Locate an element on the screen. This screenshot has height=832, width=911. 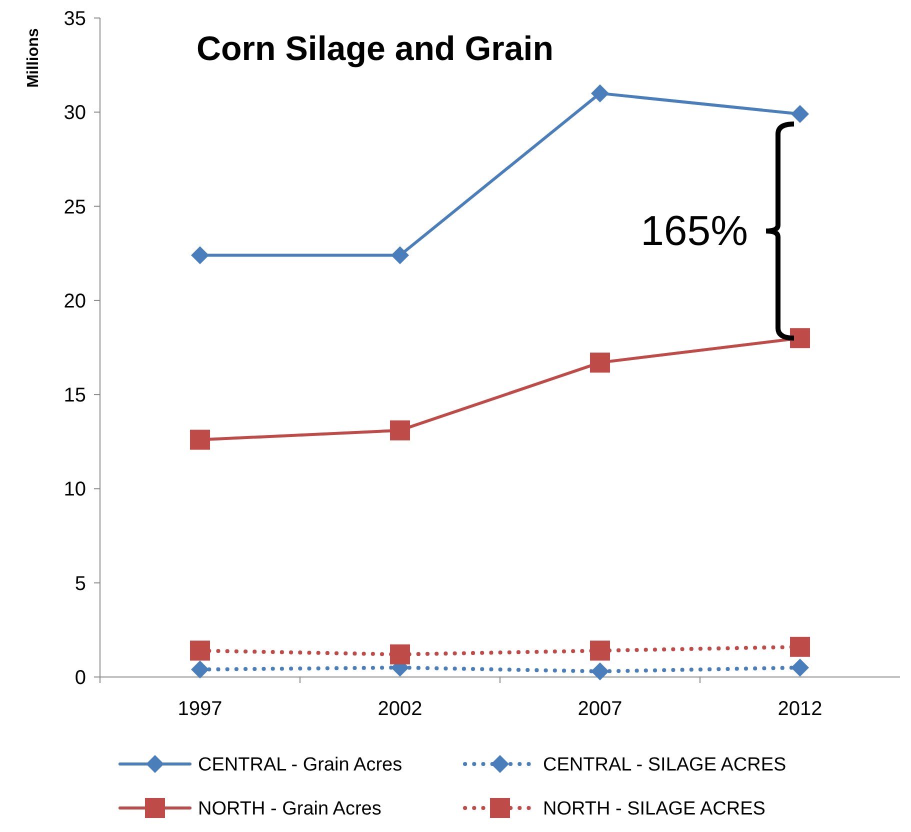
x-tick-label: 2007 is located at coordinates (600, 709).